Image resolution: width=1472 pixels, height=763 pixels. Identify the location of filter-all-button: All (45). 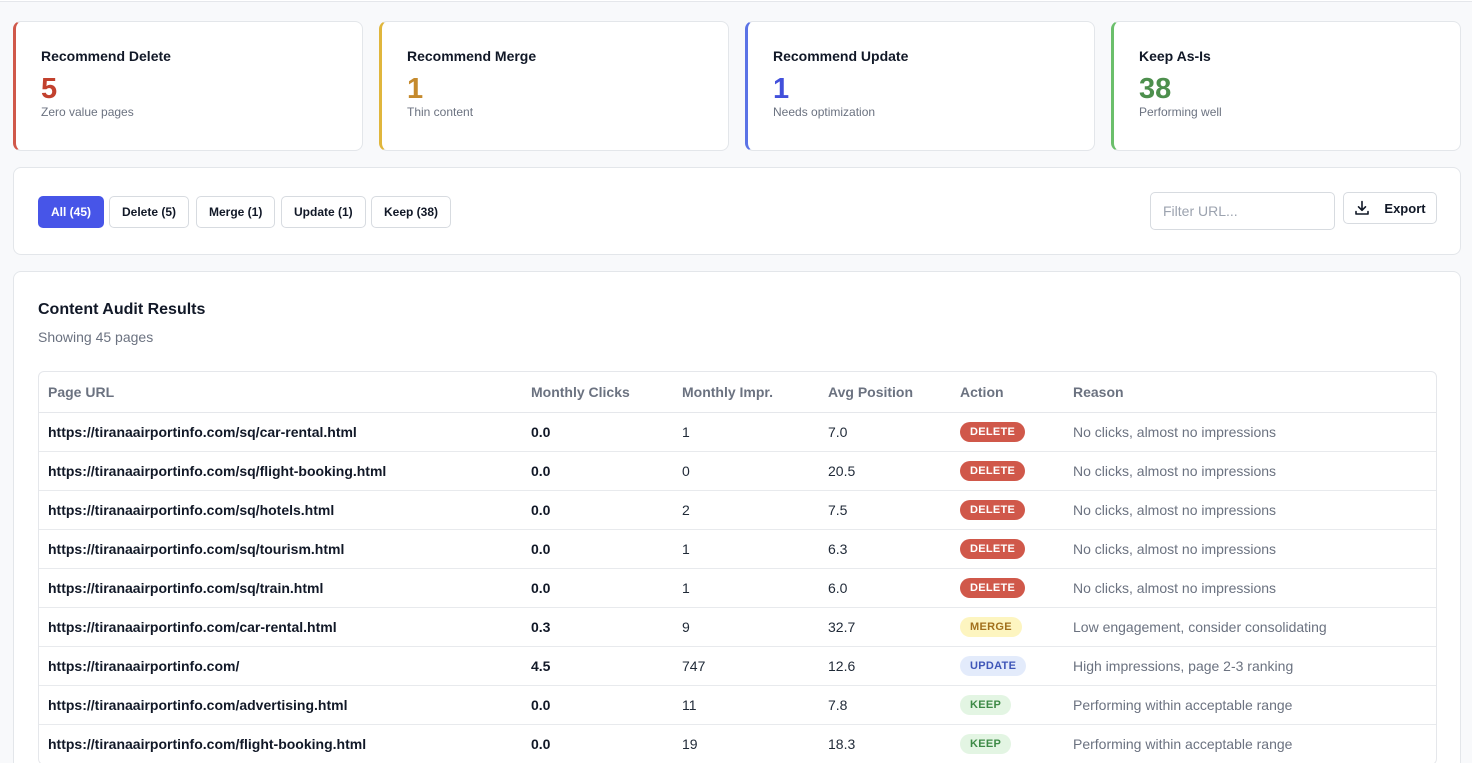
(71, 212).